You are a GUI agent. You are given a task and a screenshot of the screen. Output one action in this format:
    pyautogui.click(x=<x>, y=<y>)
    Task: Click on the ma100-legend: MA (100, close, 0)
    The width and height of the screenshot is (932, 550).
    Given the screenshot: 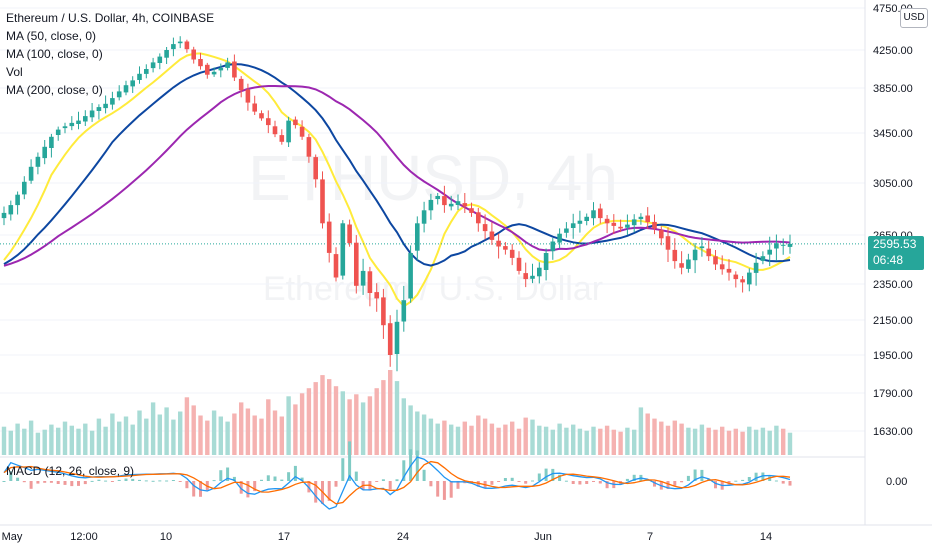 What is the action you would take?
    pyautogui.click(x=54, y=54)
    